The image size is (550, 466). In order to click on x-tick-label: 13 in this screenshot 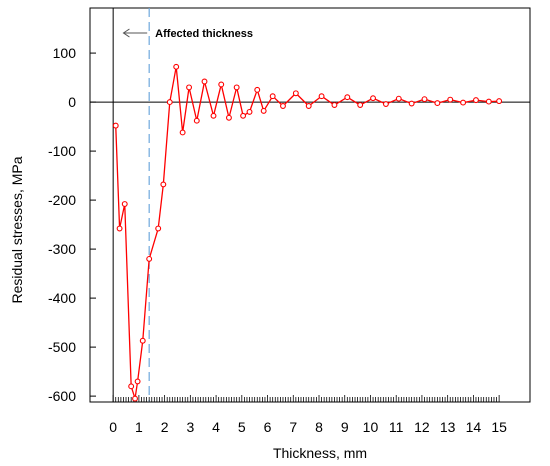, I will do `click(448, 427)`.